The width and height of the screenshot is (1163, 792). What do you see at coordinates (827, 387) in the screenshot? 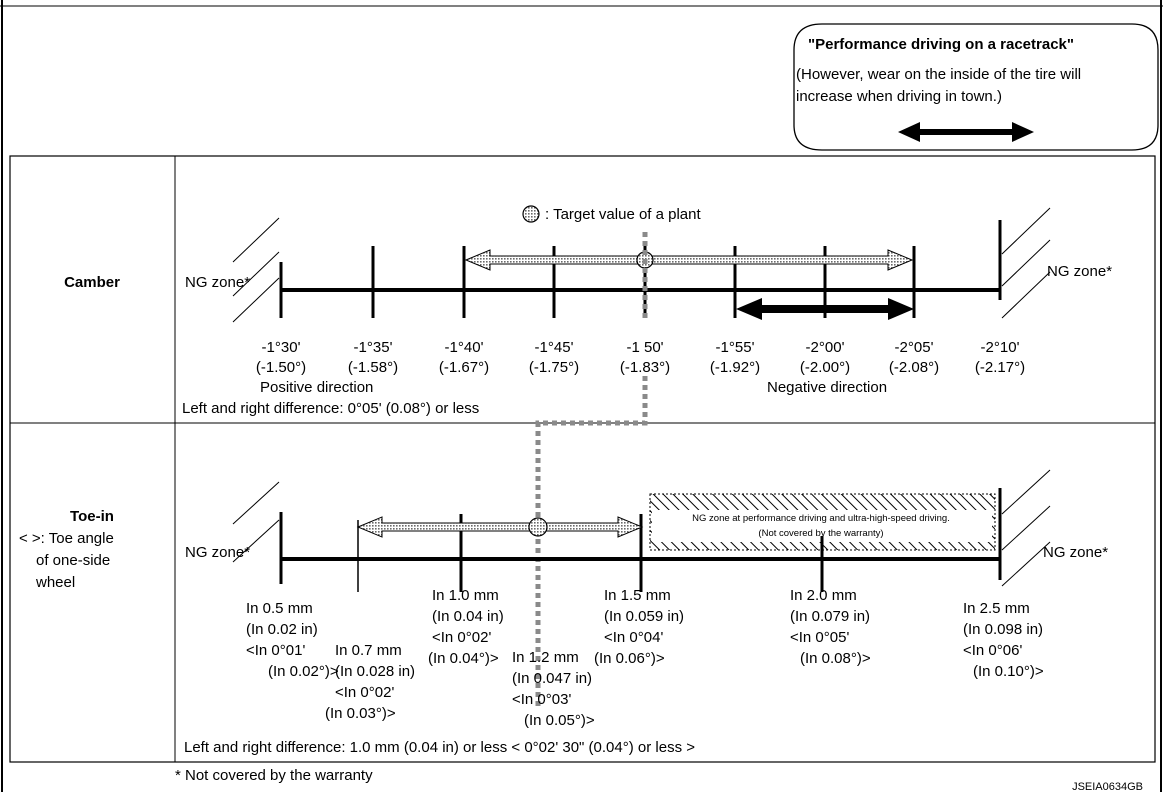
I see `camber-negative-direction: Negative direction` at bounding box center [827, 387].